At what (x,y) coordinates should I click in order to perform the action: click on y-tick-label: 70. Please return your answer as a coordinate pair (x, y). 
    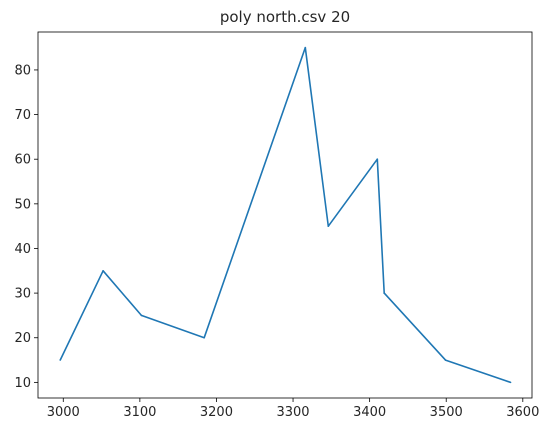
    Looking at the image, I should click on (22, 115).